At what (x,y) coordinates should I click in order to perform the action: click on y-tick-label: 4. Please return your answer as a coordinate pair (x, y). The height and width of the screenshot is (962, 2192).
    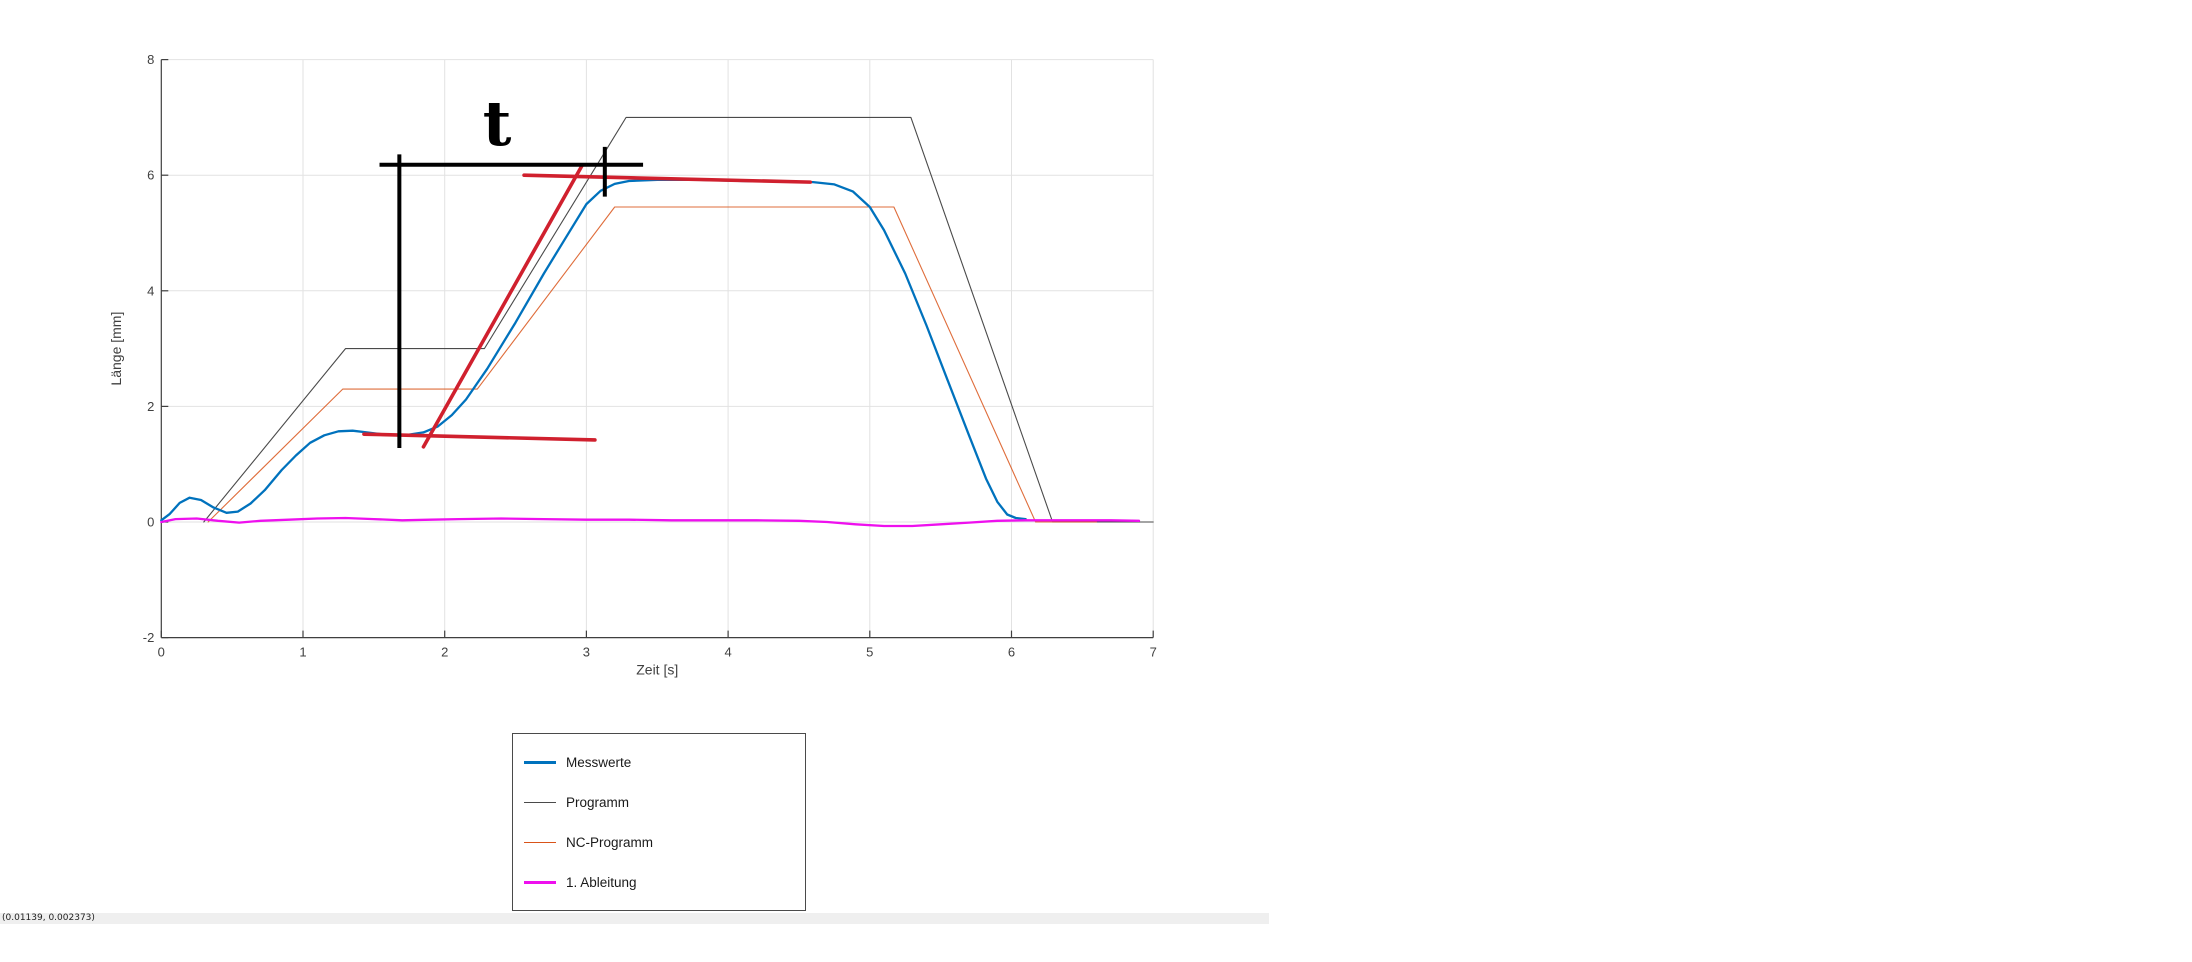
    Looking at the image, I should click on (150, 290).